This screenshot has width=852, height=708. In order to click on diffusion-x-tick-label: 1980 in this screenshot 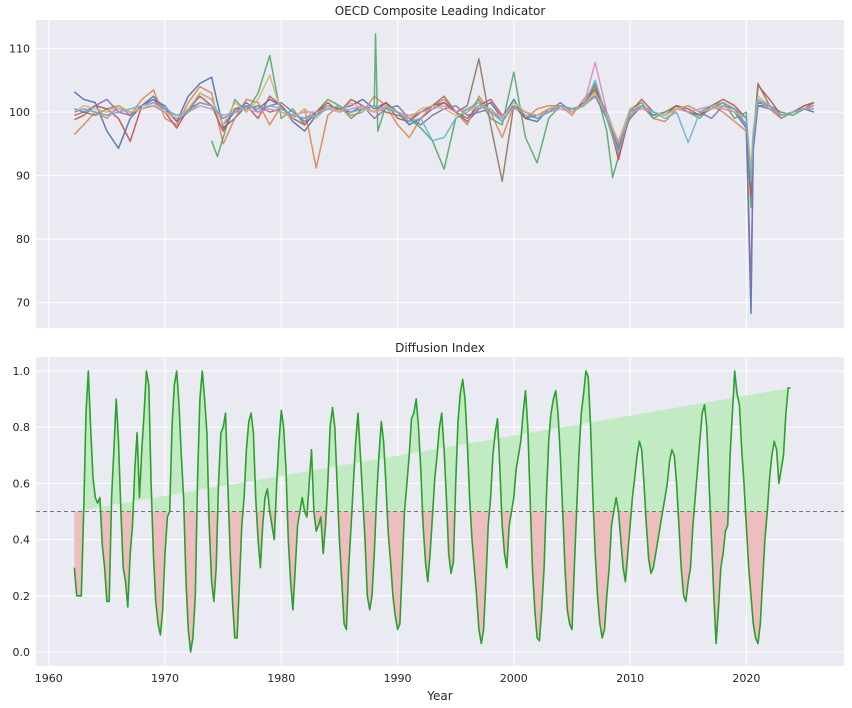, I will do `click(281, 678)`.